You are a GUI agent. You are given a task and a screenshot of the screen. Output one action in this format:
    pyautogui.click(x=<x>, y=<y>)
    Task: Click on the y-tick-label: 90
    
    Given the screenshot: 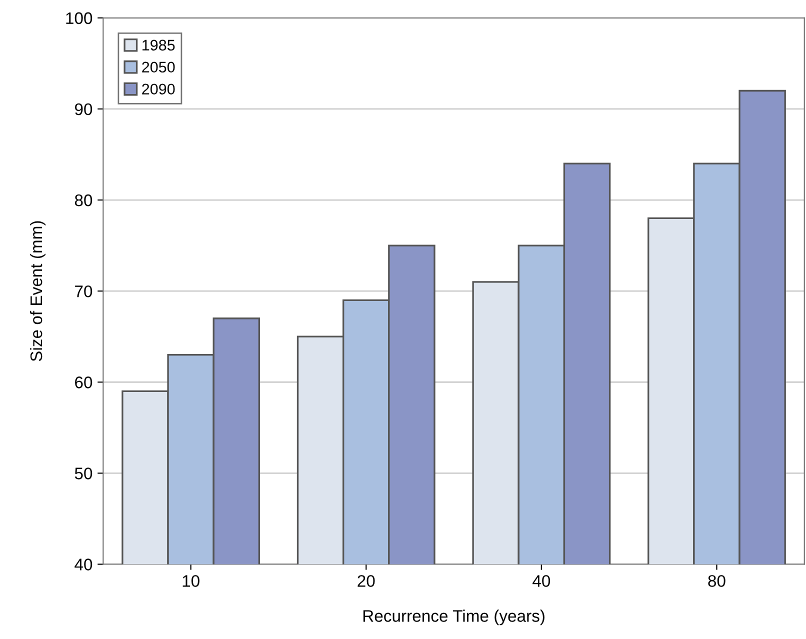 What is the action you would take?
    pyautogui.click(x=83, y=109)
    